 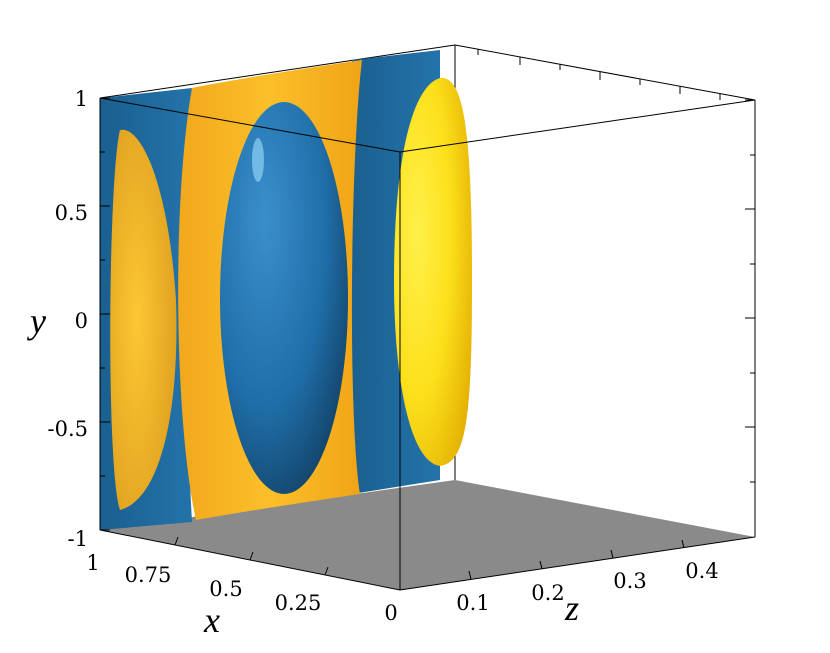 What do you see at coordinates (390, 613) in the screenshot?
I see `x-tick-label: 0` at bounding box center [390, 613].